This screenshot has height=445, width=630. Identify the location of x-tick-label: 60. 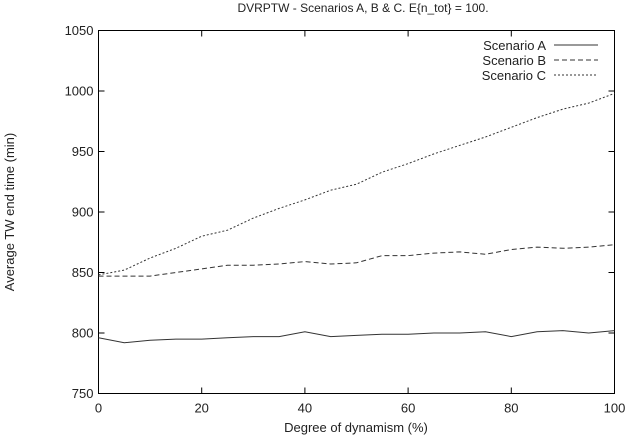
(408, 408).